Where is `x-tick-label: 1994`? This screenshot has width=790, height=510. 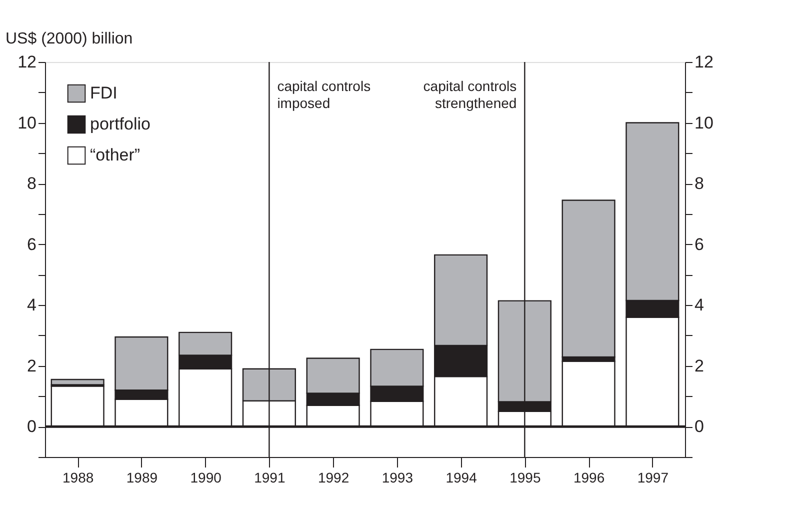 x-tick-label: 1994 is located at coordinates (462, 478).